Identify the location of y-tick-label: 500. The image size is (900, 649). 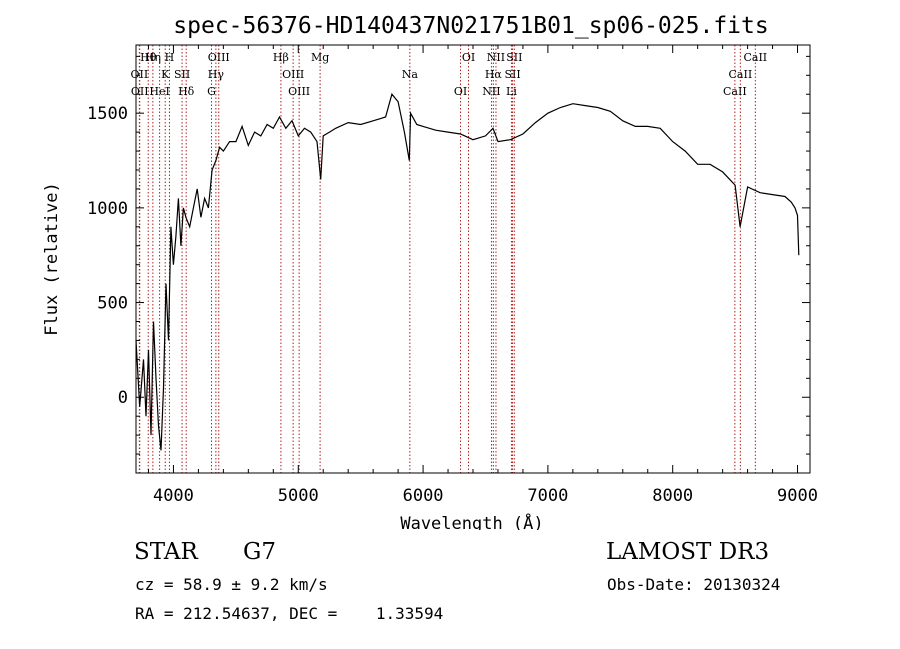
(112, 304).